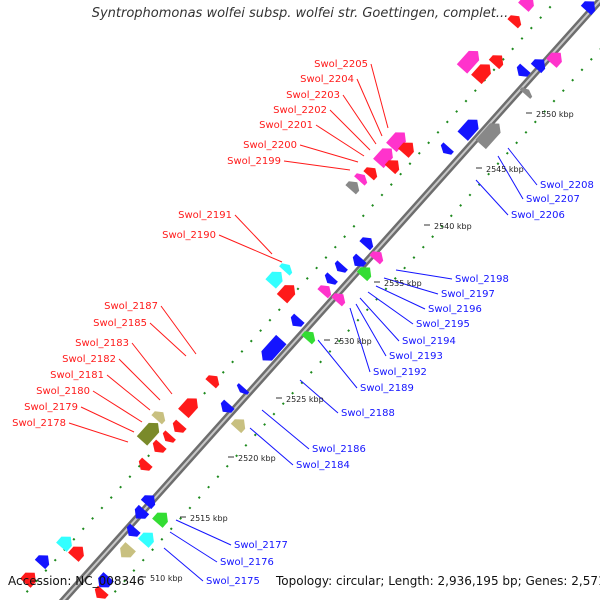  I want to click on gene-label-blue: Swol_2188, so click(368, 413).